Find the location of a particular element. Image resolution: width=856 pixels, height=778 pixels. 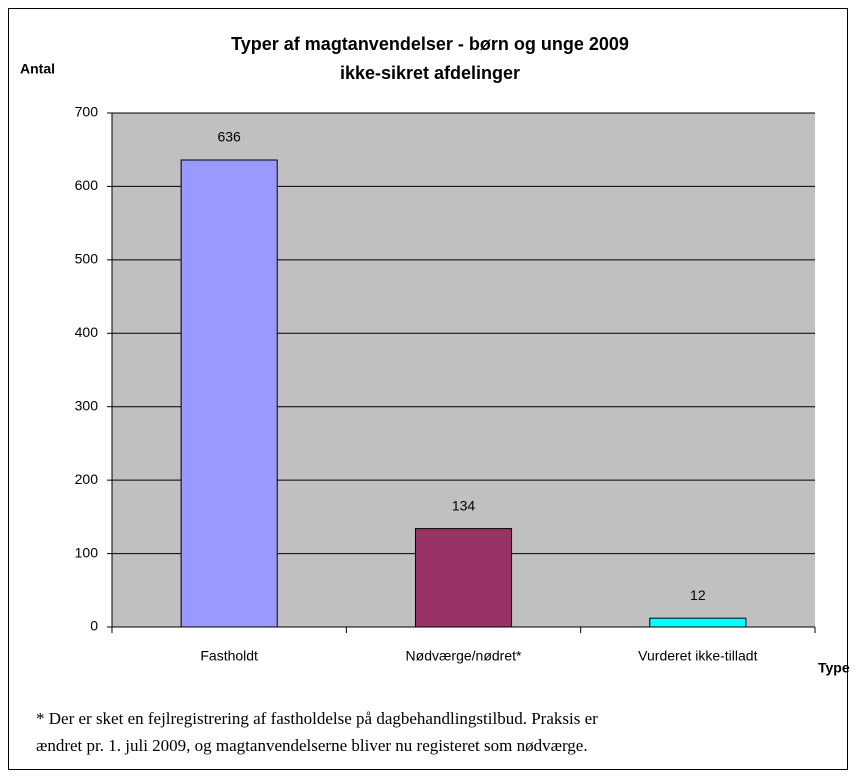

y-tick-label: 0 is located at coordinates (94, 626).